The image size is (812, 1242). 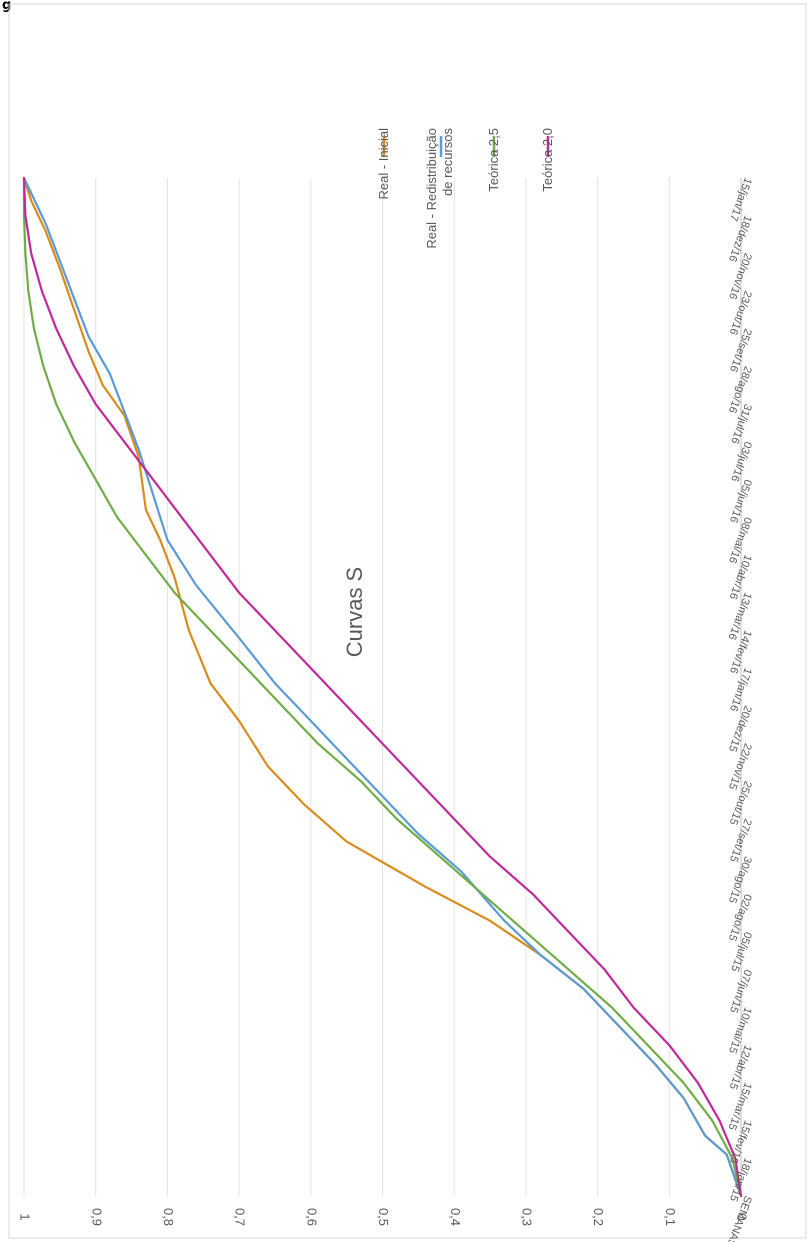 What do you see at coordinates (547, 160) in the screenshot?
I see `legend-label: Teórica 2,0` at bounding box center [547, 160].